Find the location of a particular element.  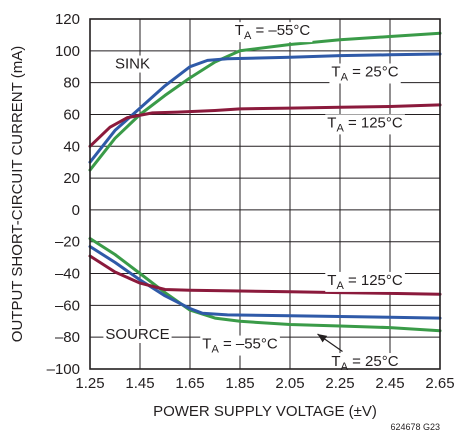

figure-id: 624678 G23 is located at coordinates (415, 427).